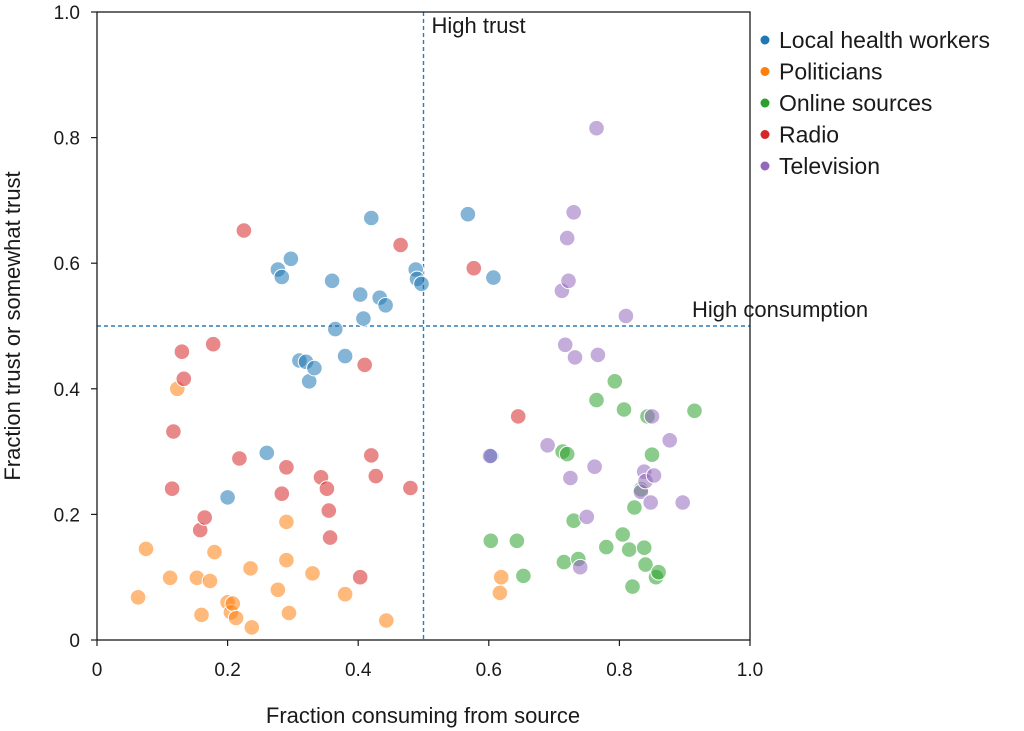 The height and width of the screenshot is (731, 1024). What do you see at coordinates (489, 670) in the screenshot?
I see `x-tick-label: 0.6` at bounding box center [489, 670].